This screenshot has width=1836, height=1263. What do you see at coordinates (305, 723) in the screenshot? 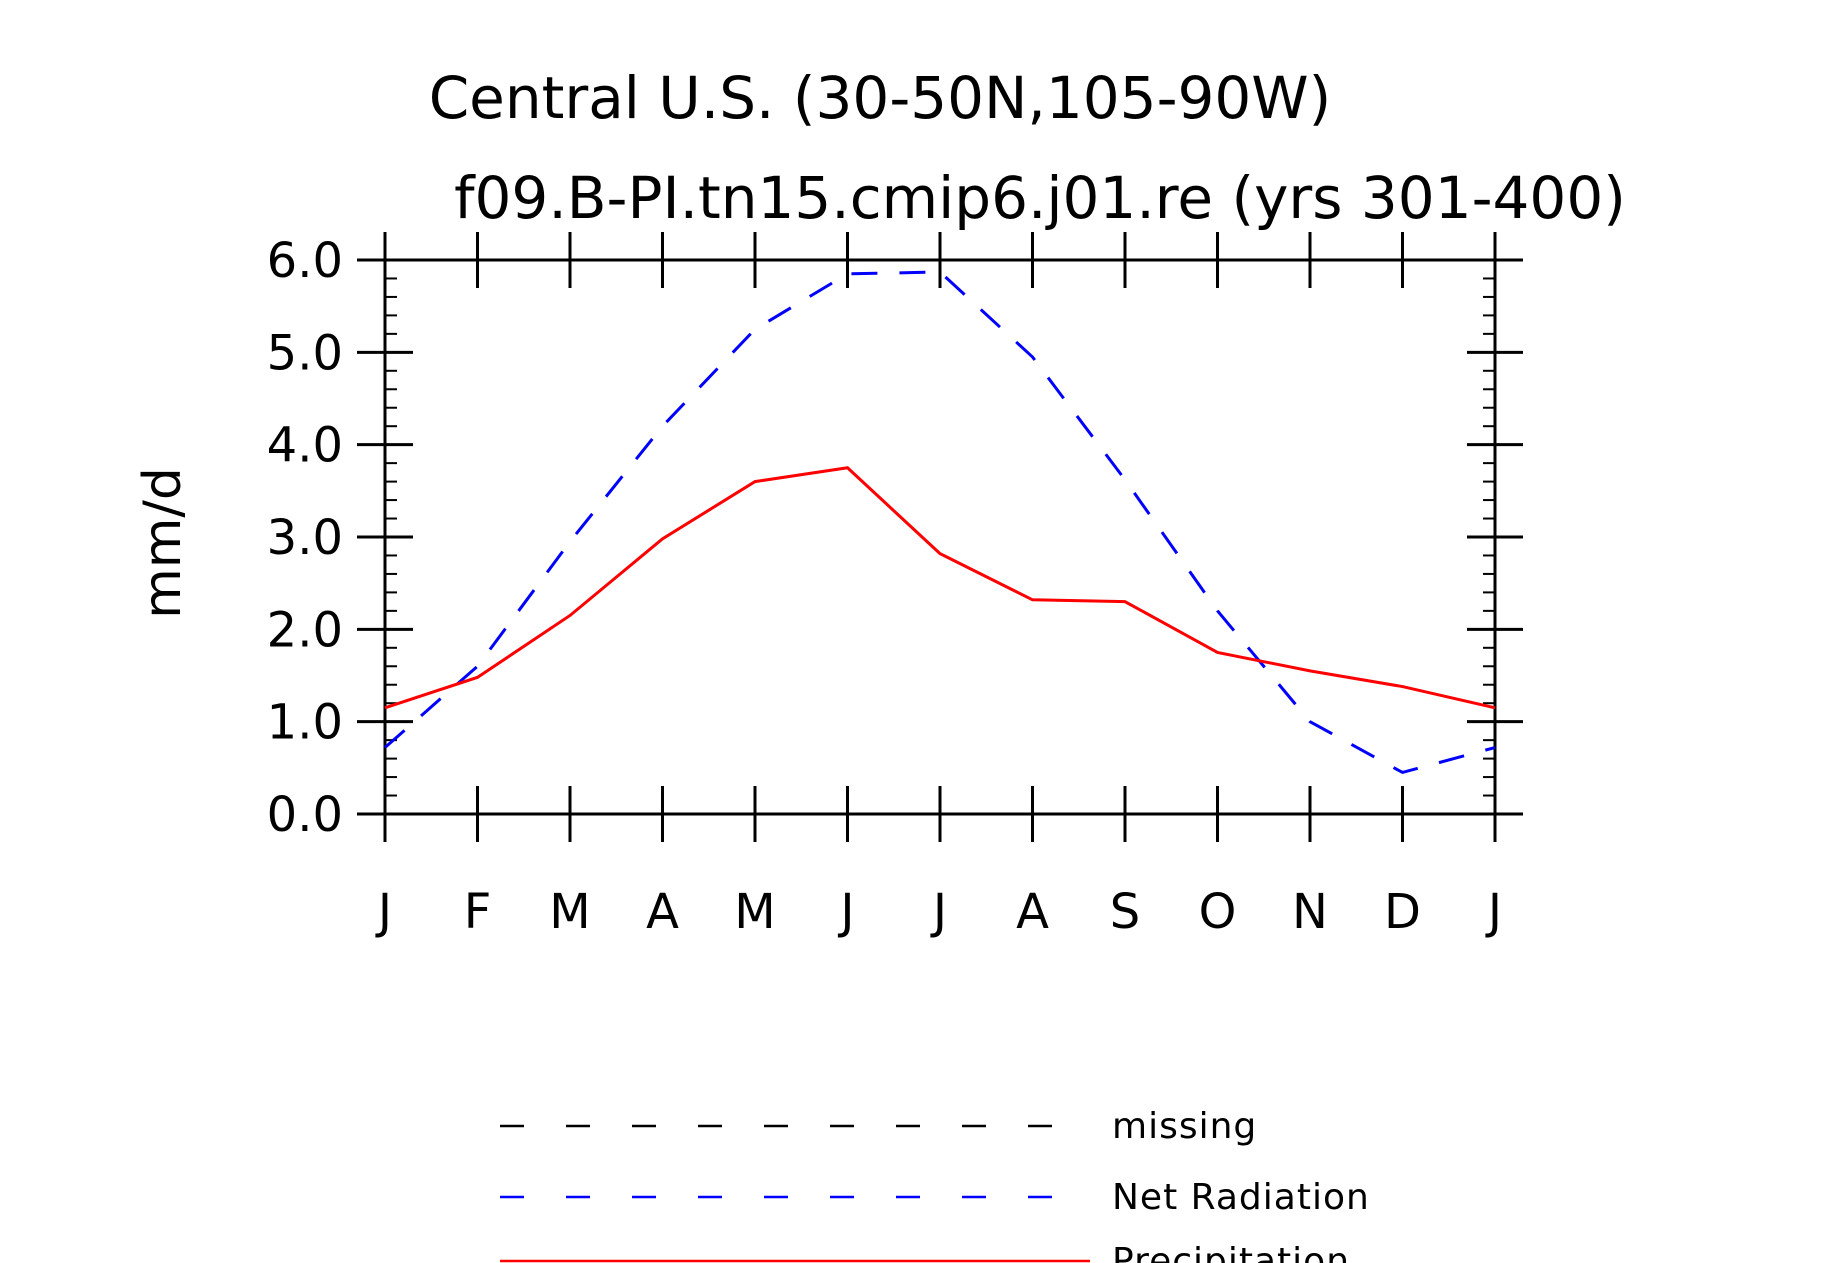
I see `y-tick-label: 1.0` at bounding box center [305, 723].